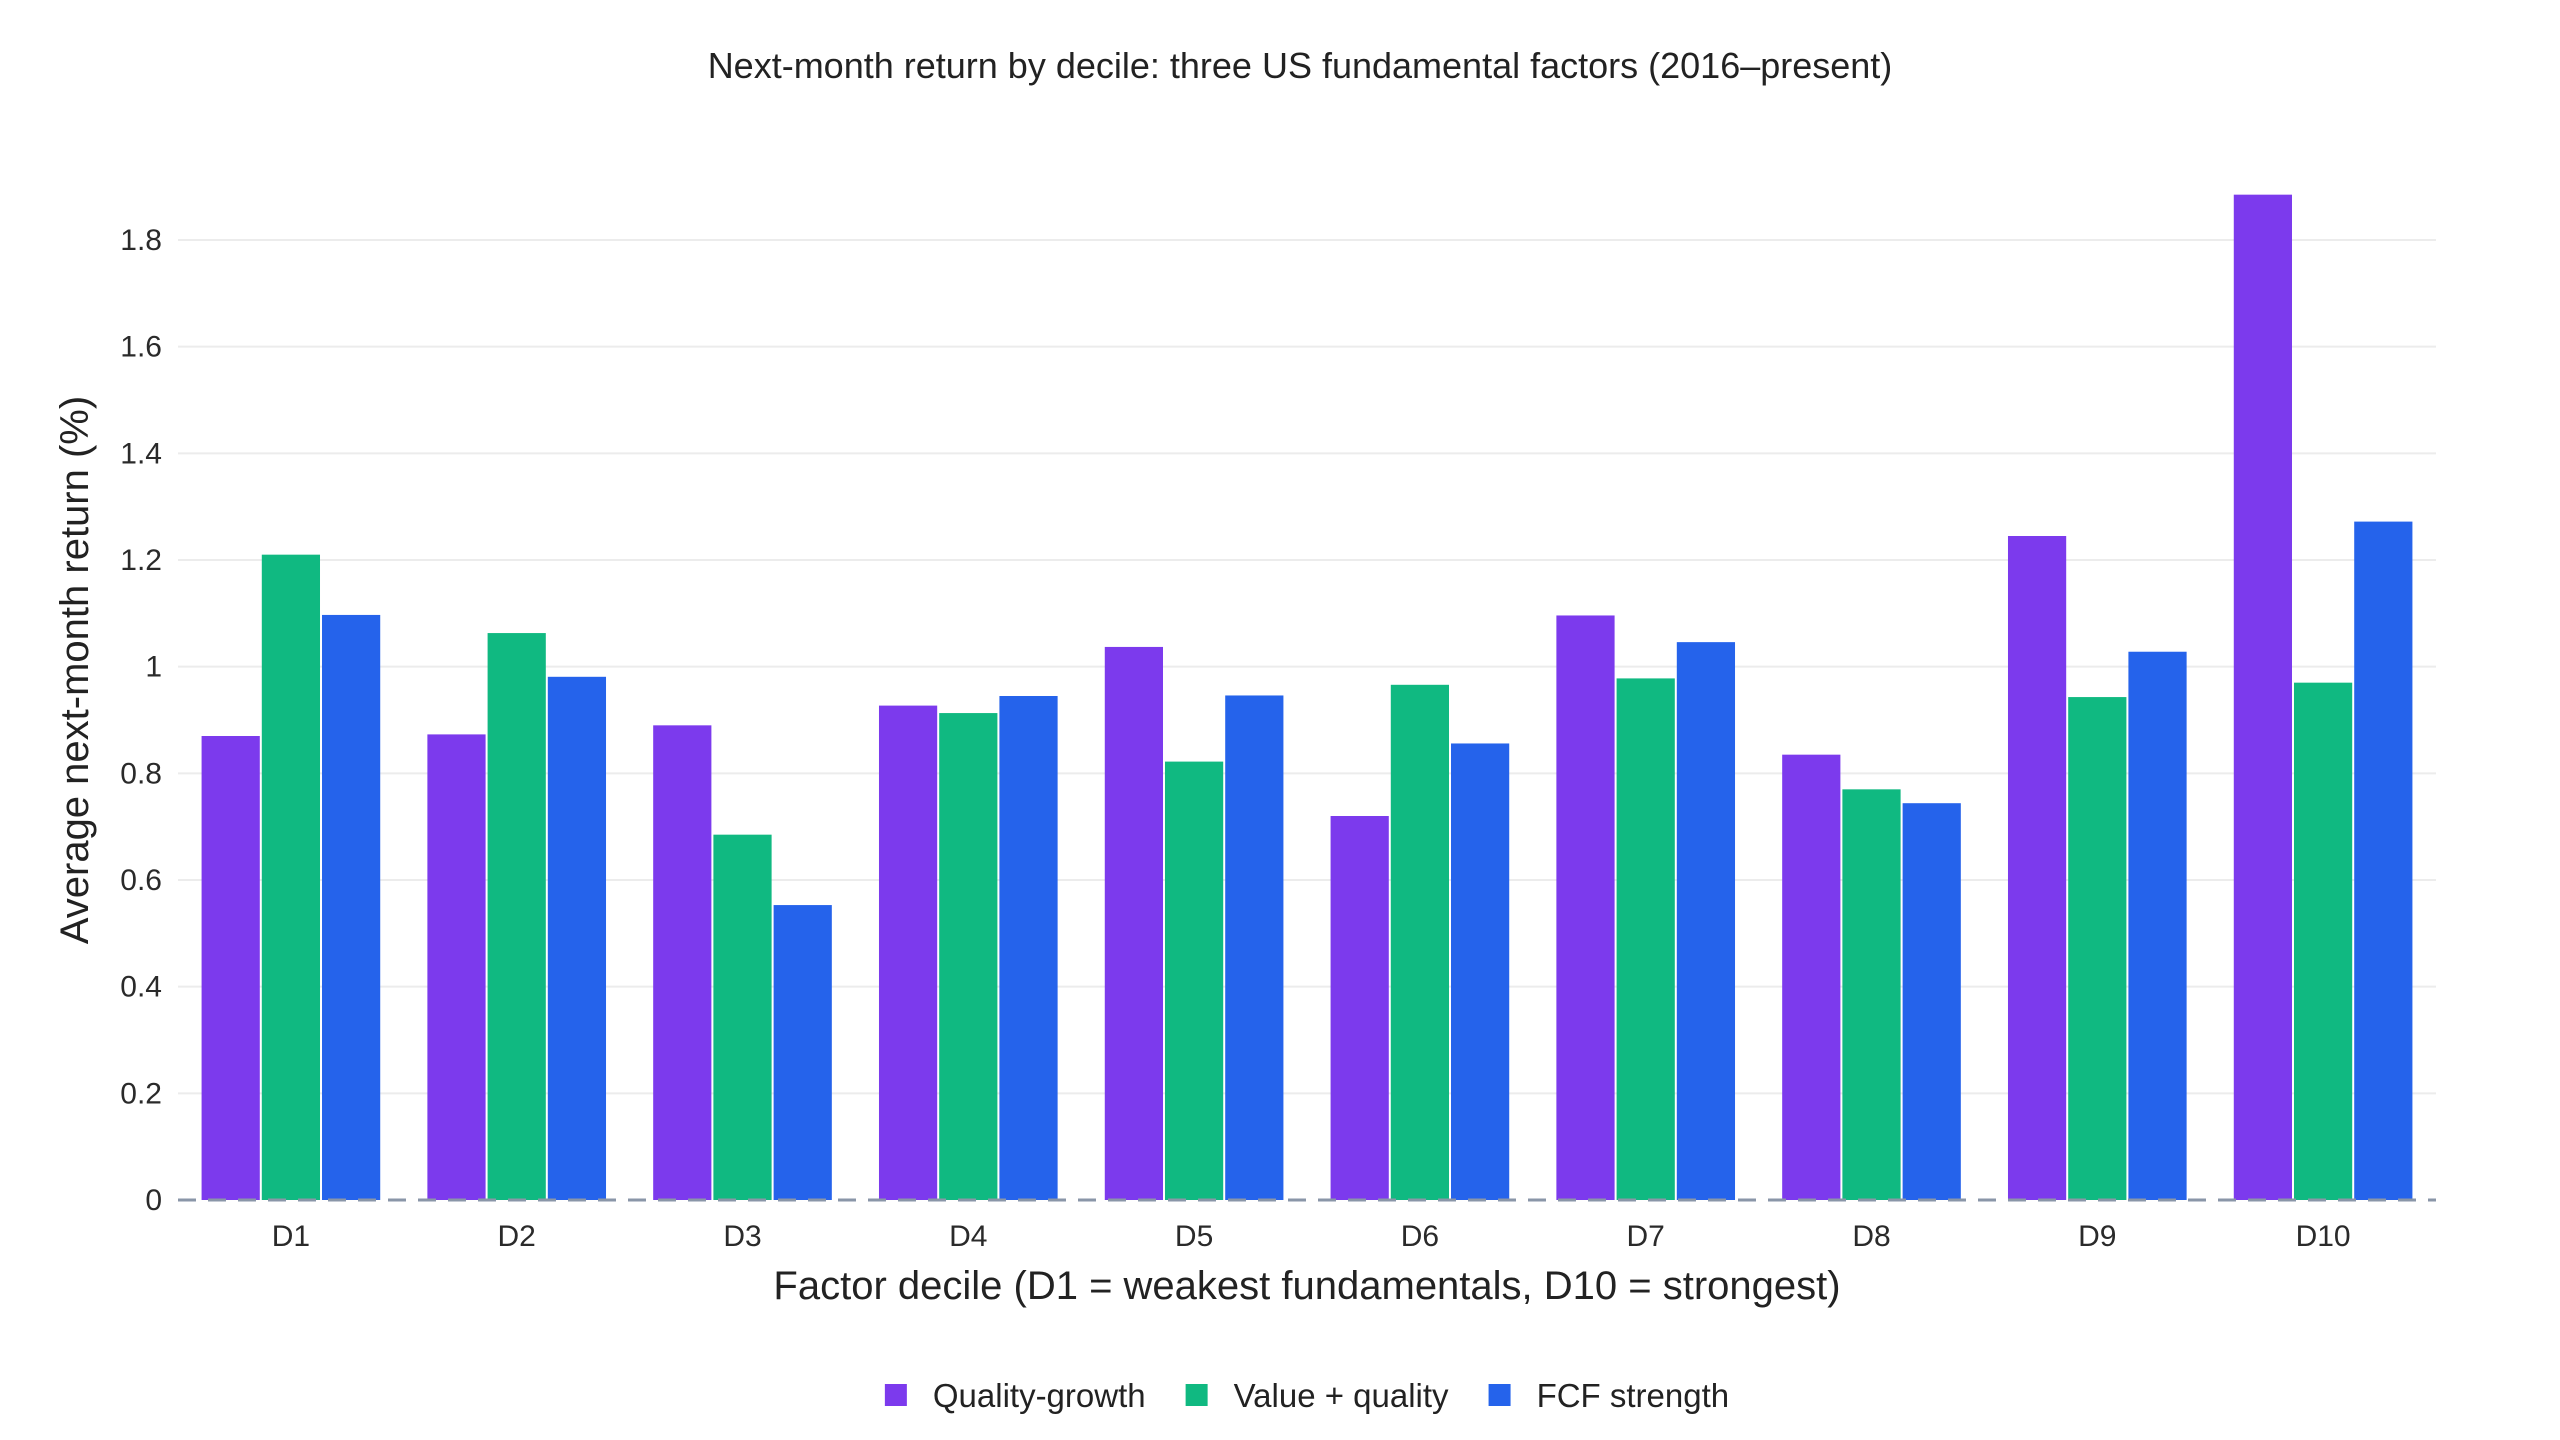  What do you see at coordinates (517, 1236) in the screenshot?
I see `x-tick-label: D2` at bounding box center [517, 1236].